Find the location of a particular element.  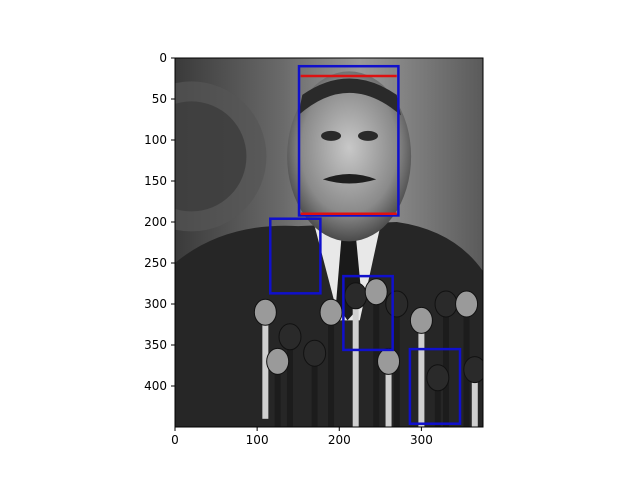

y-tick-label: 400 is located at coordinates (155, 386).